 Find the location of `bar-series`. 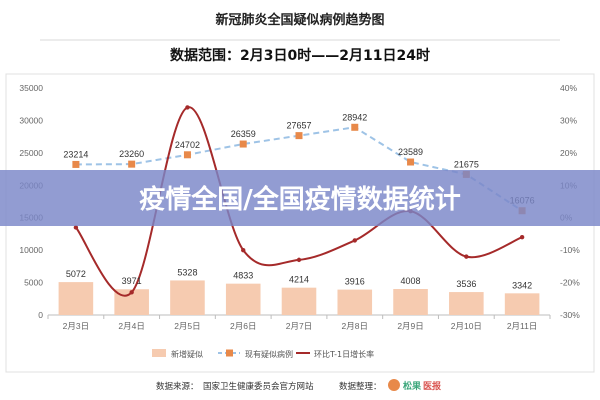

bar-series is located at coordinates (299, 297).